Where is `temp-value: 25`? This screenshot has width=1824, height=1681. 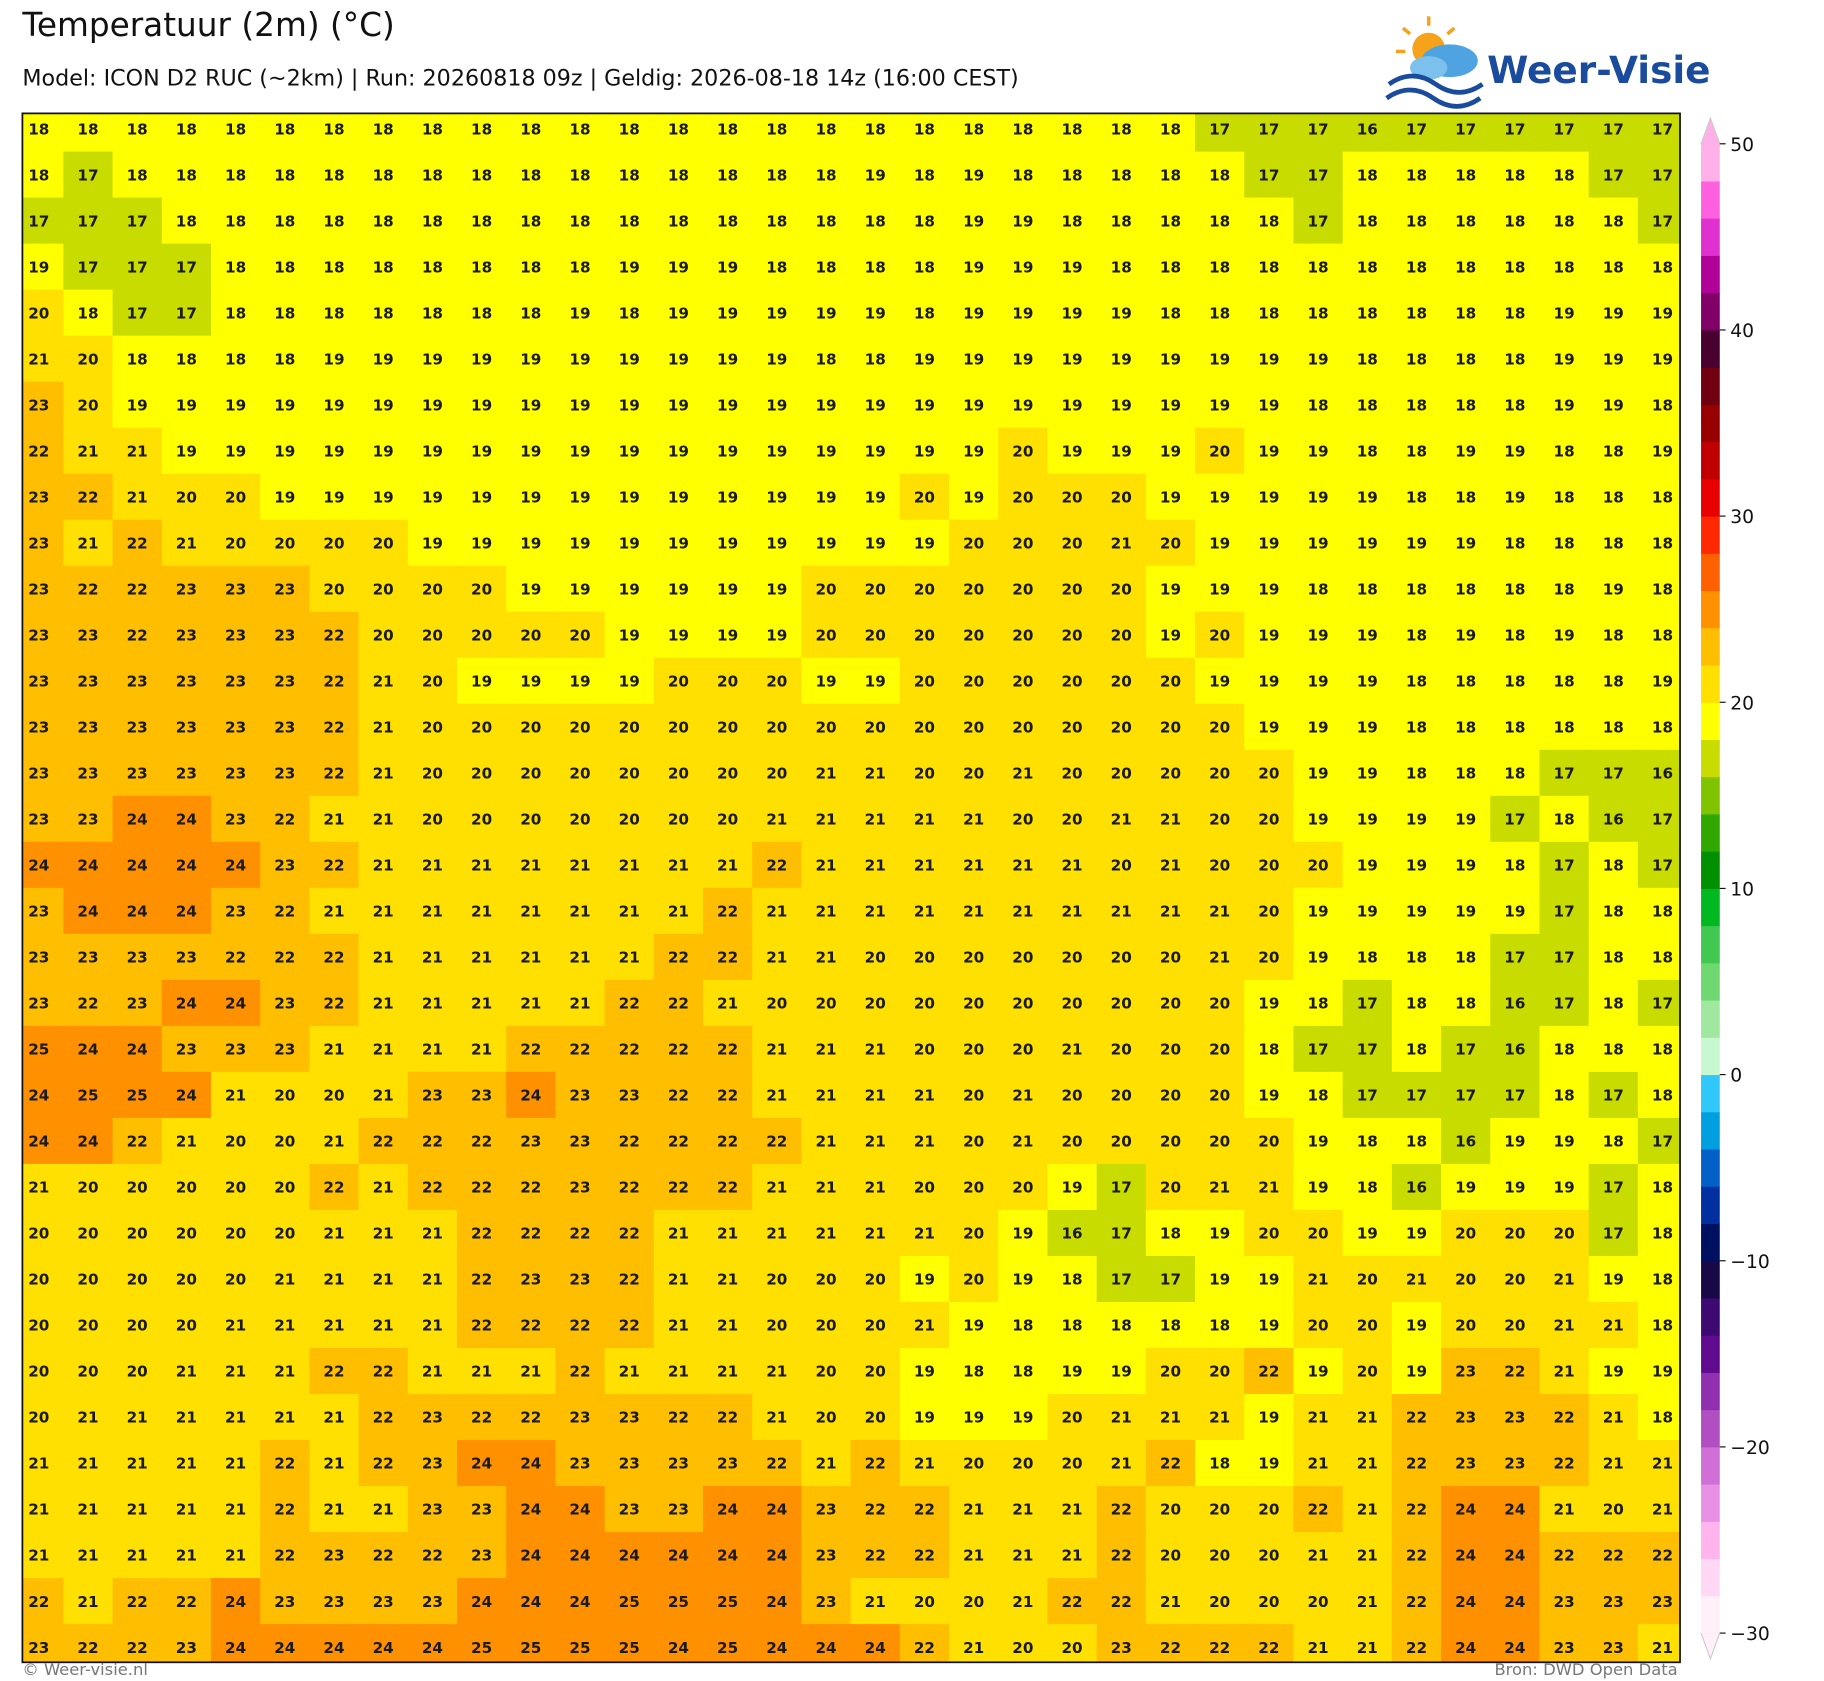
temp-value: 25 is located at coordinates (678, 1602).